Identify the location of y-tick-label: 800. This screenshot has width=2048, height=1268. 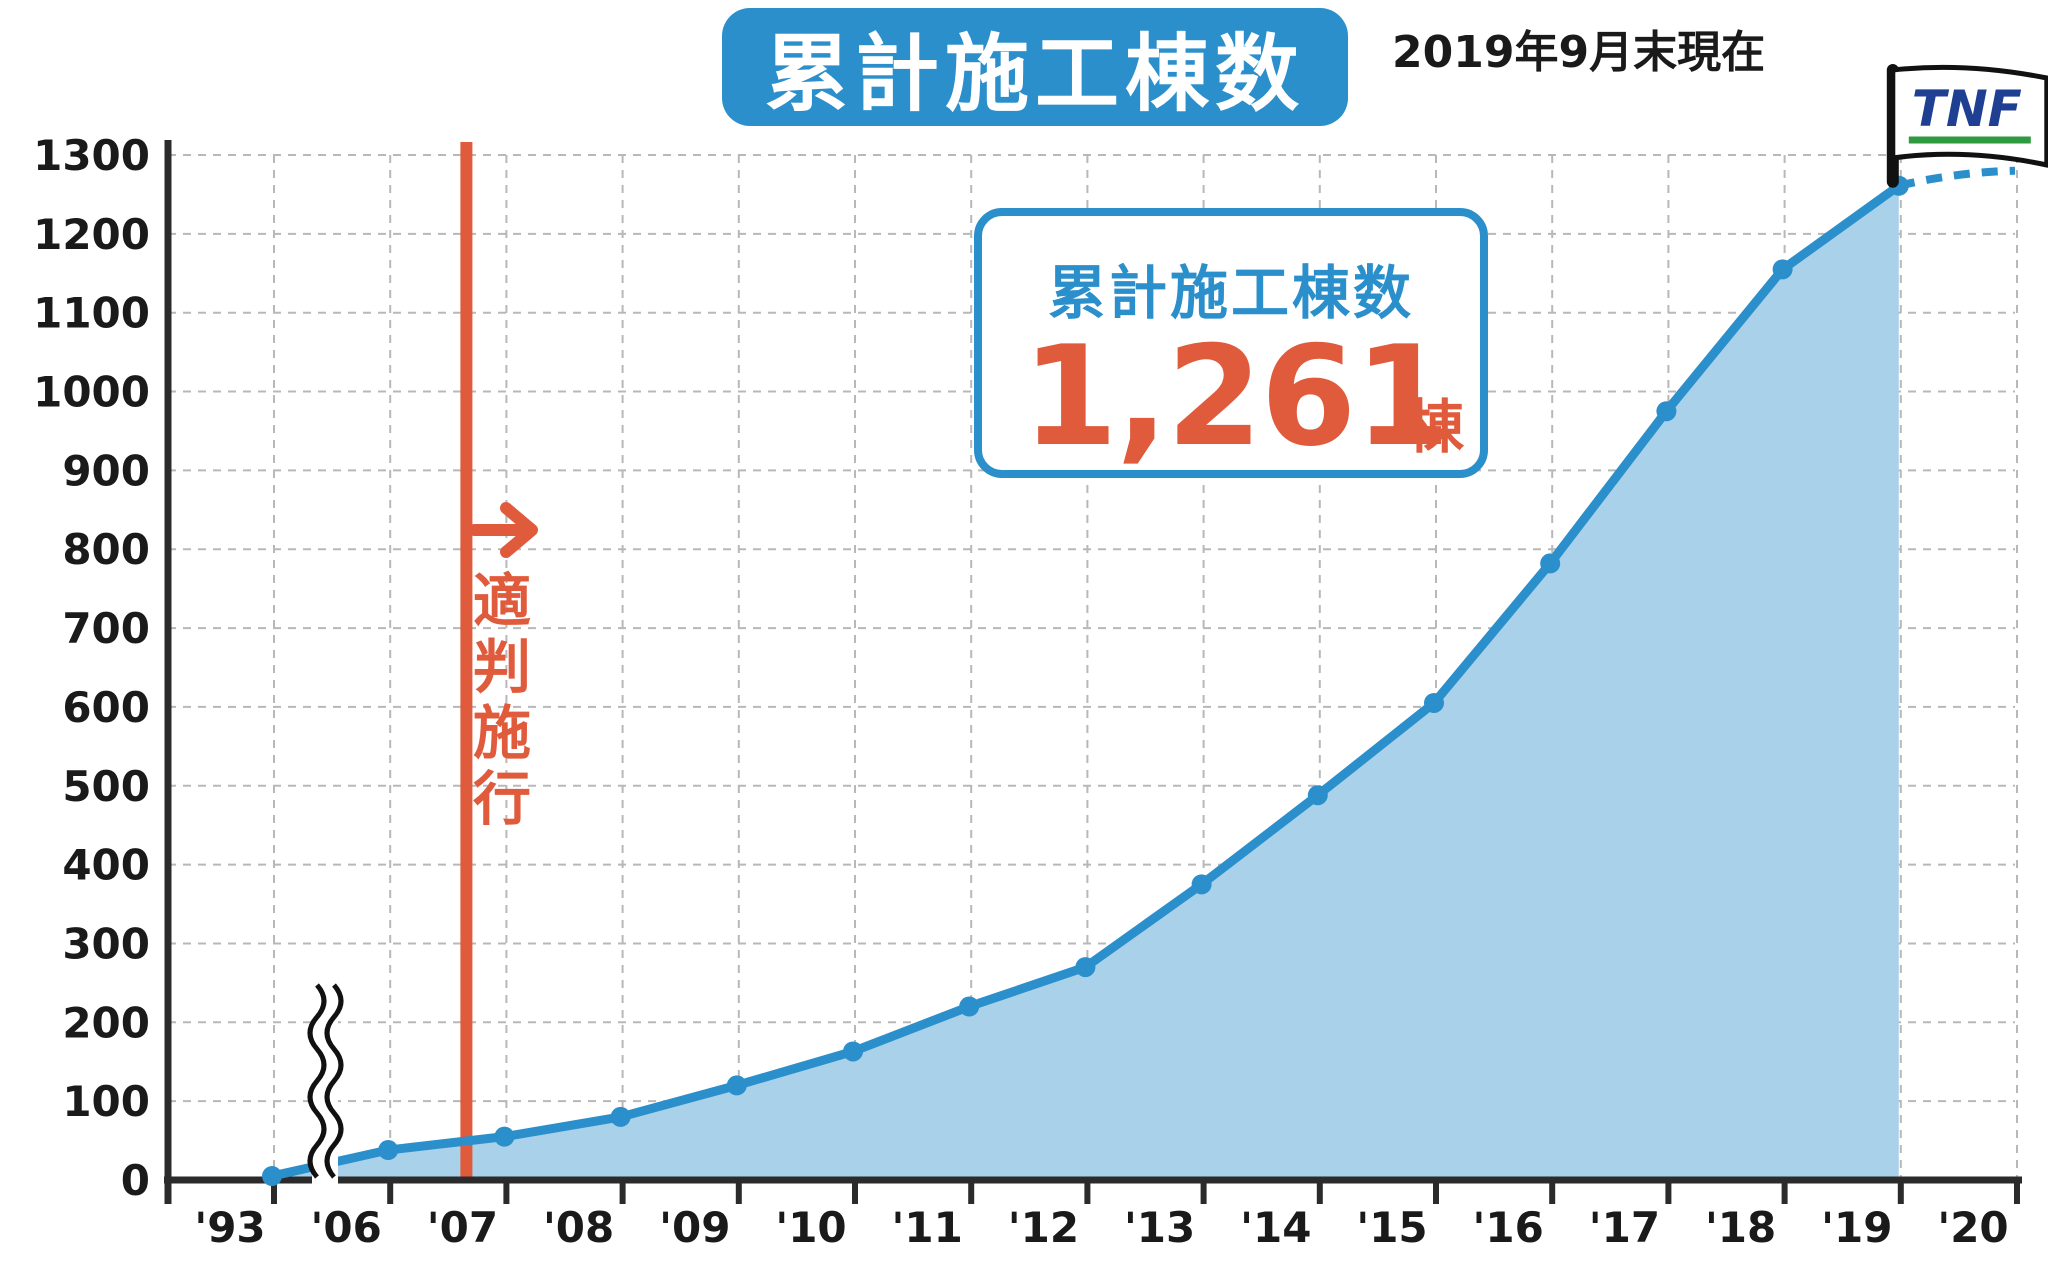
(106, 549).